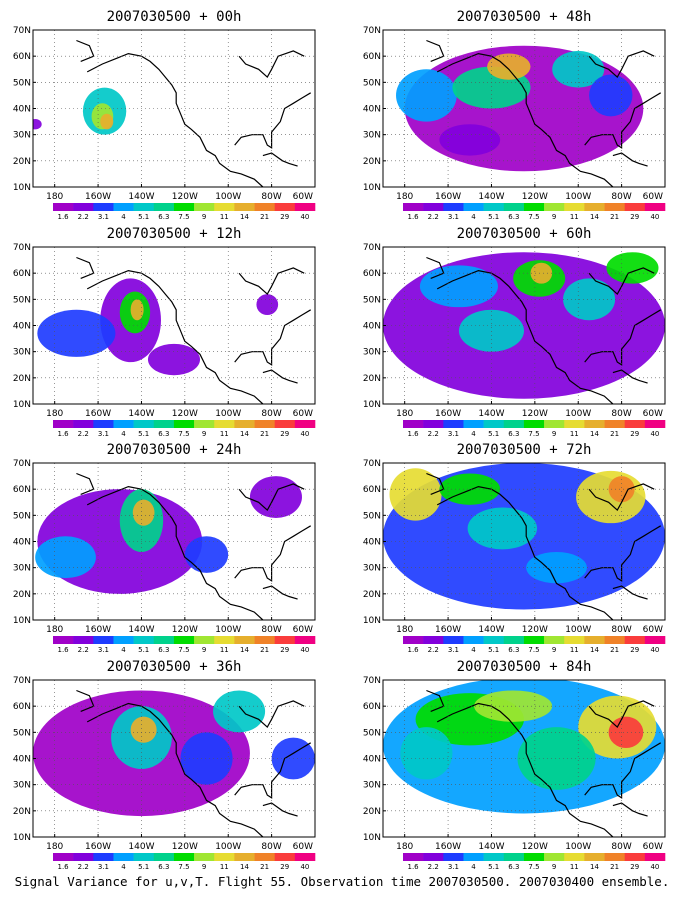 The height and width of the screenshot is (900, 700). What do you see at coordinates (433, 867) in the screenshot?
I see `colorbar-label: 2.2` at bounding box center [433, 867].